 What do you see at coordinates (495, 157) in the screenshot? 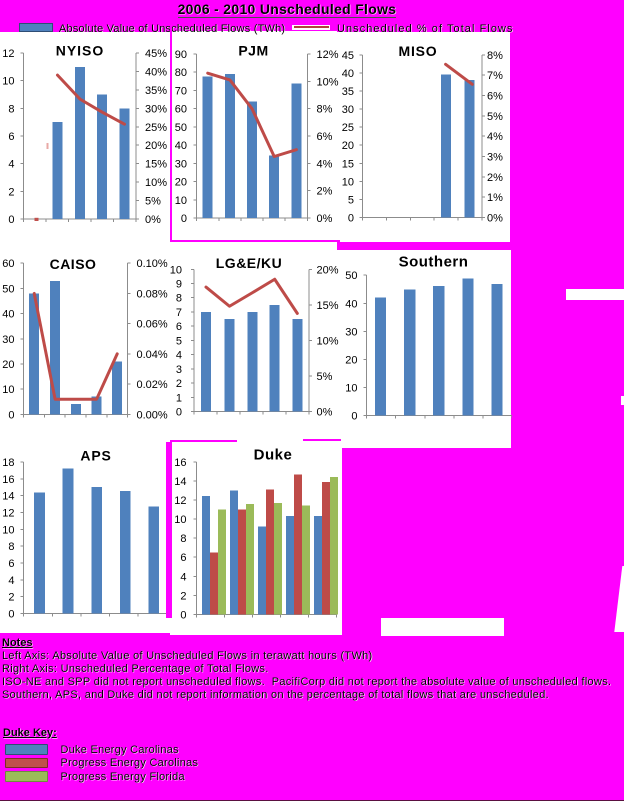
I see `svg-text: 3%` at bounding box center [495, 157].